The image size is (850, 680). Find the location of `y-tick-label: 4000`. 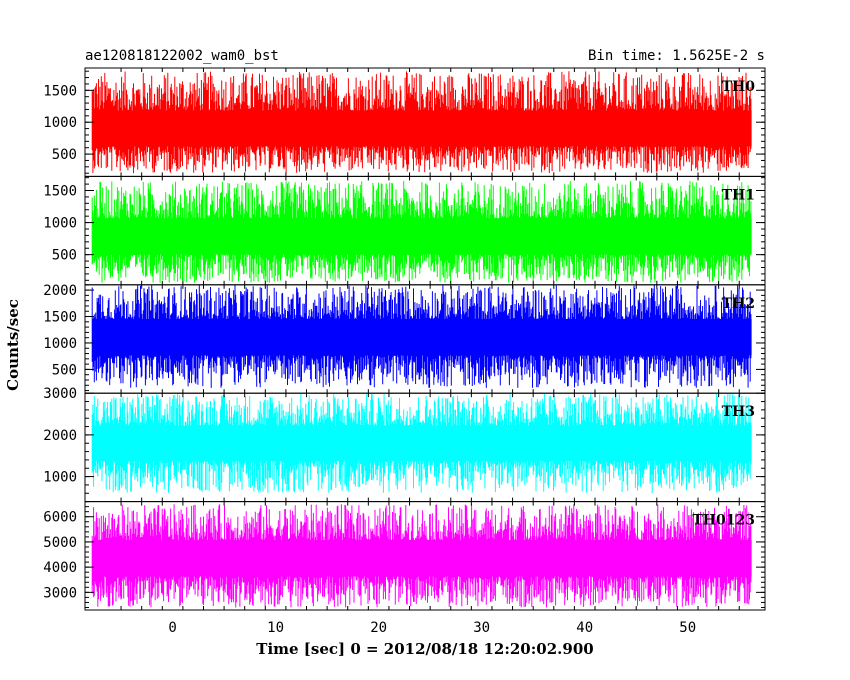

y-tick-label: 4000 is located at coordinates (60, 568).